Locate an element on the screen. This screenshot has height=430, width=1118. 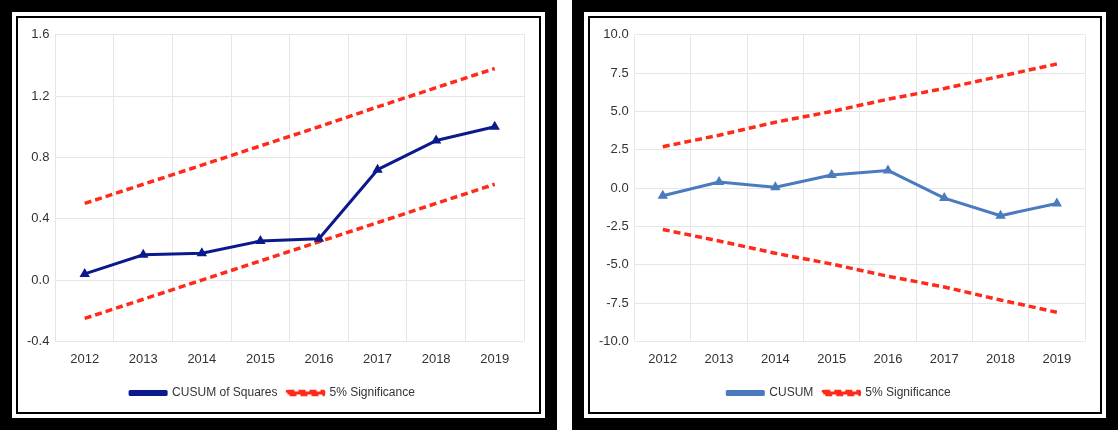
y-tick-label: -2.5 is located at coordinates (617, 225).